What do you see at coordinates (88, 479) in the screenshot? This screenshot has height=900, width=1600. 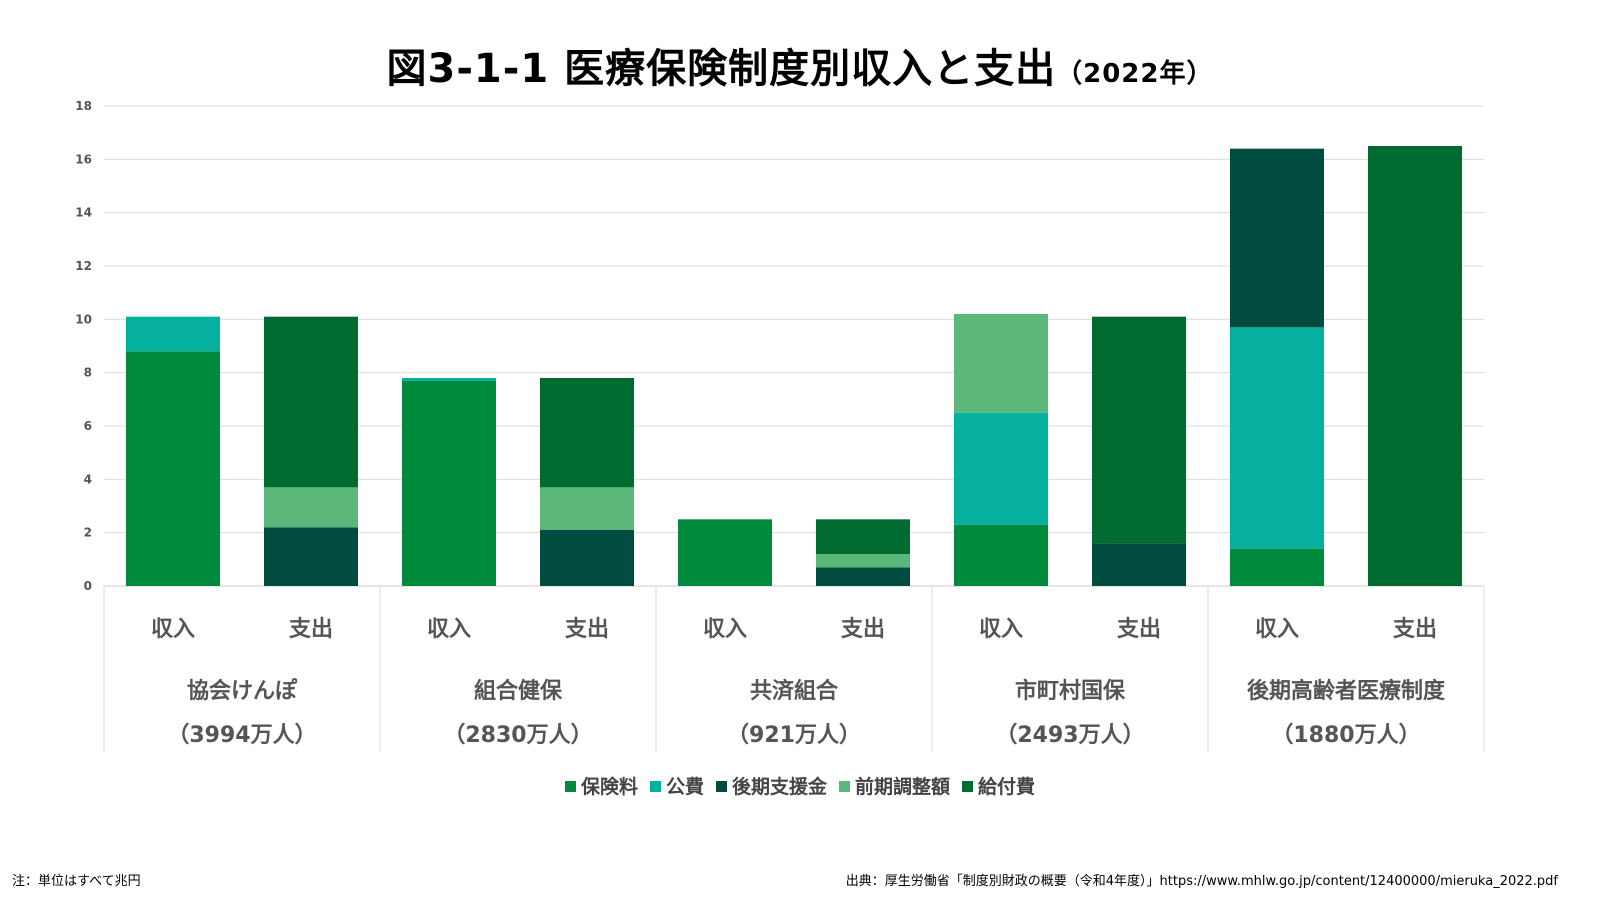 I see `y-tick-label: 4` at bounding box center [88, 479].